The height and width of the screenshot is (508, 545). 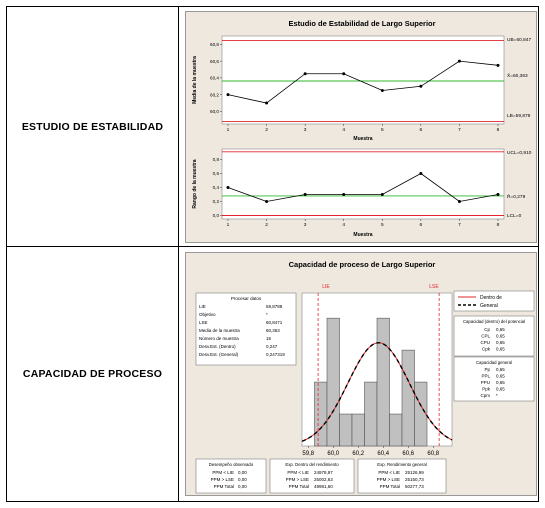 I want to click on process-value: *, so click(x=267, y=314).